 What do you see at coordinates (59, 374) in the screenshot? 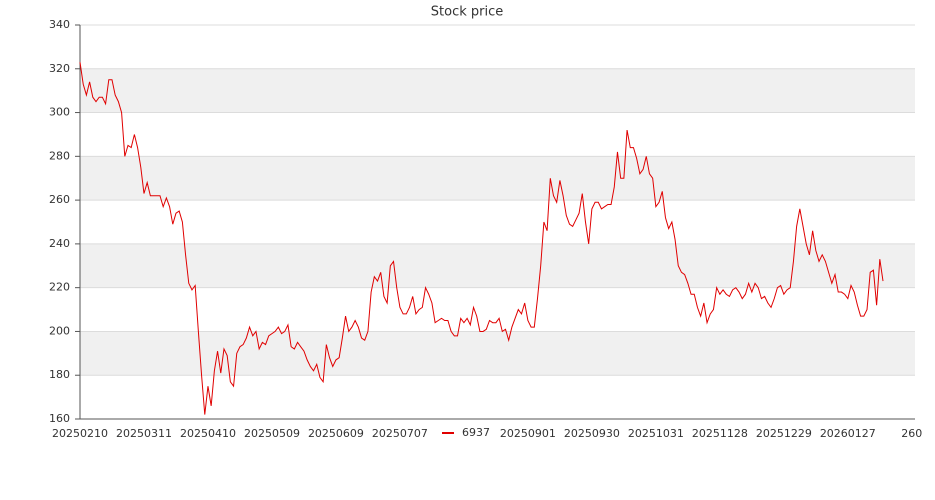
I see `y-tick-label: 180` at bounding box center [59, 374].